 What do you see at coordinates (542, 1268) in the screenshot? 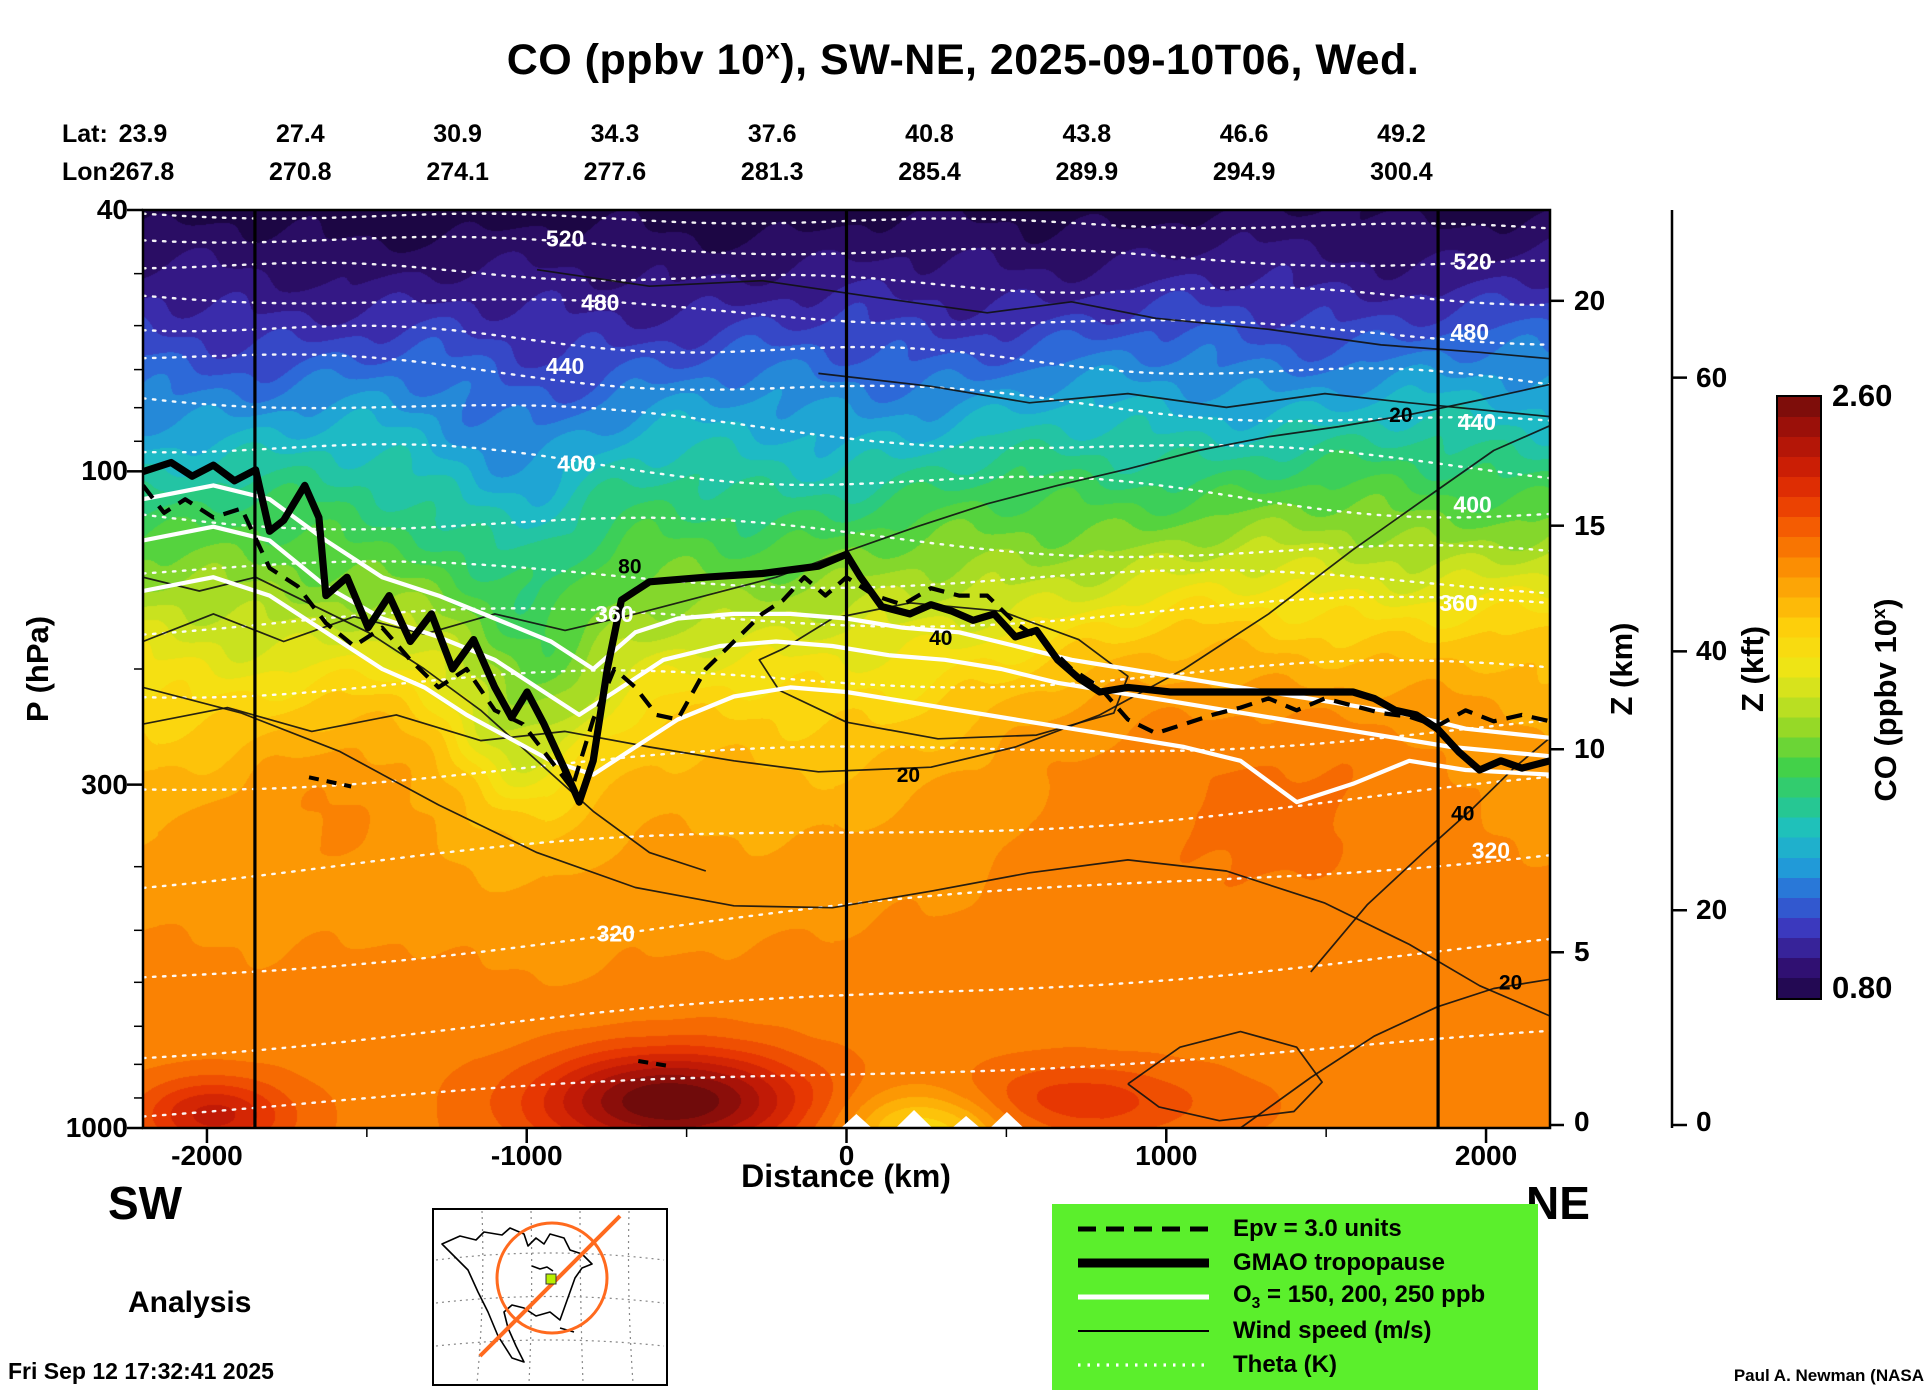
I see `great-lakes` at bounding box center [542, 1268].